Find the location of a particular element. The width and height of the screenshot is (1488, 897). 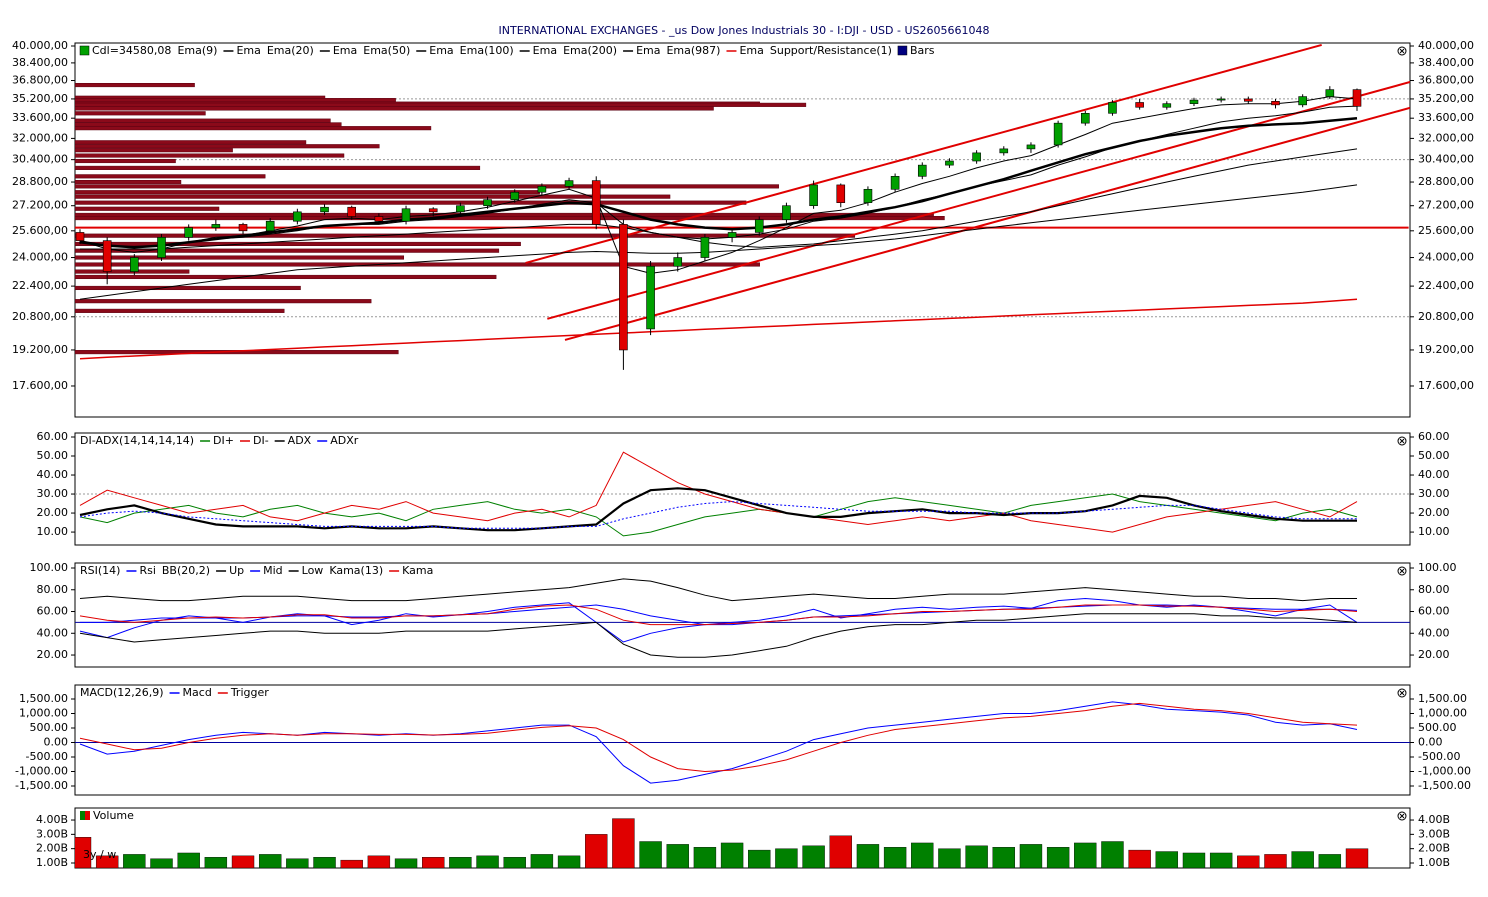

y2-tick-label: 0.00 is located at coordinates (1430, 742).